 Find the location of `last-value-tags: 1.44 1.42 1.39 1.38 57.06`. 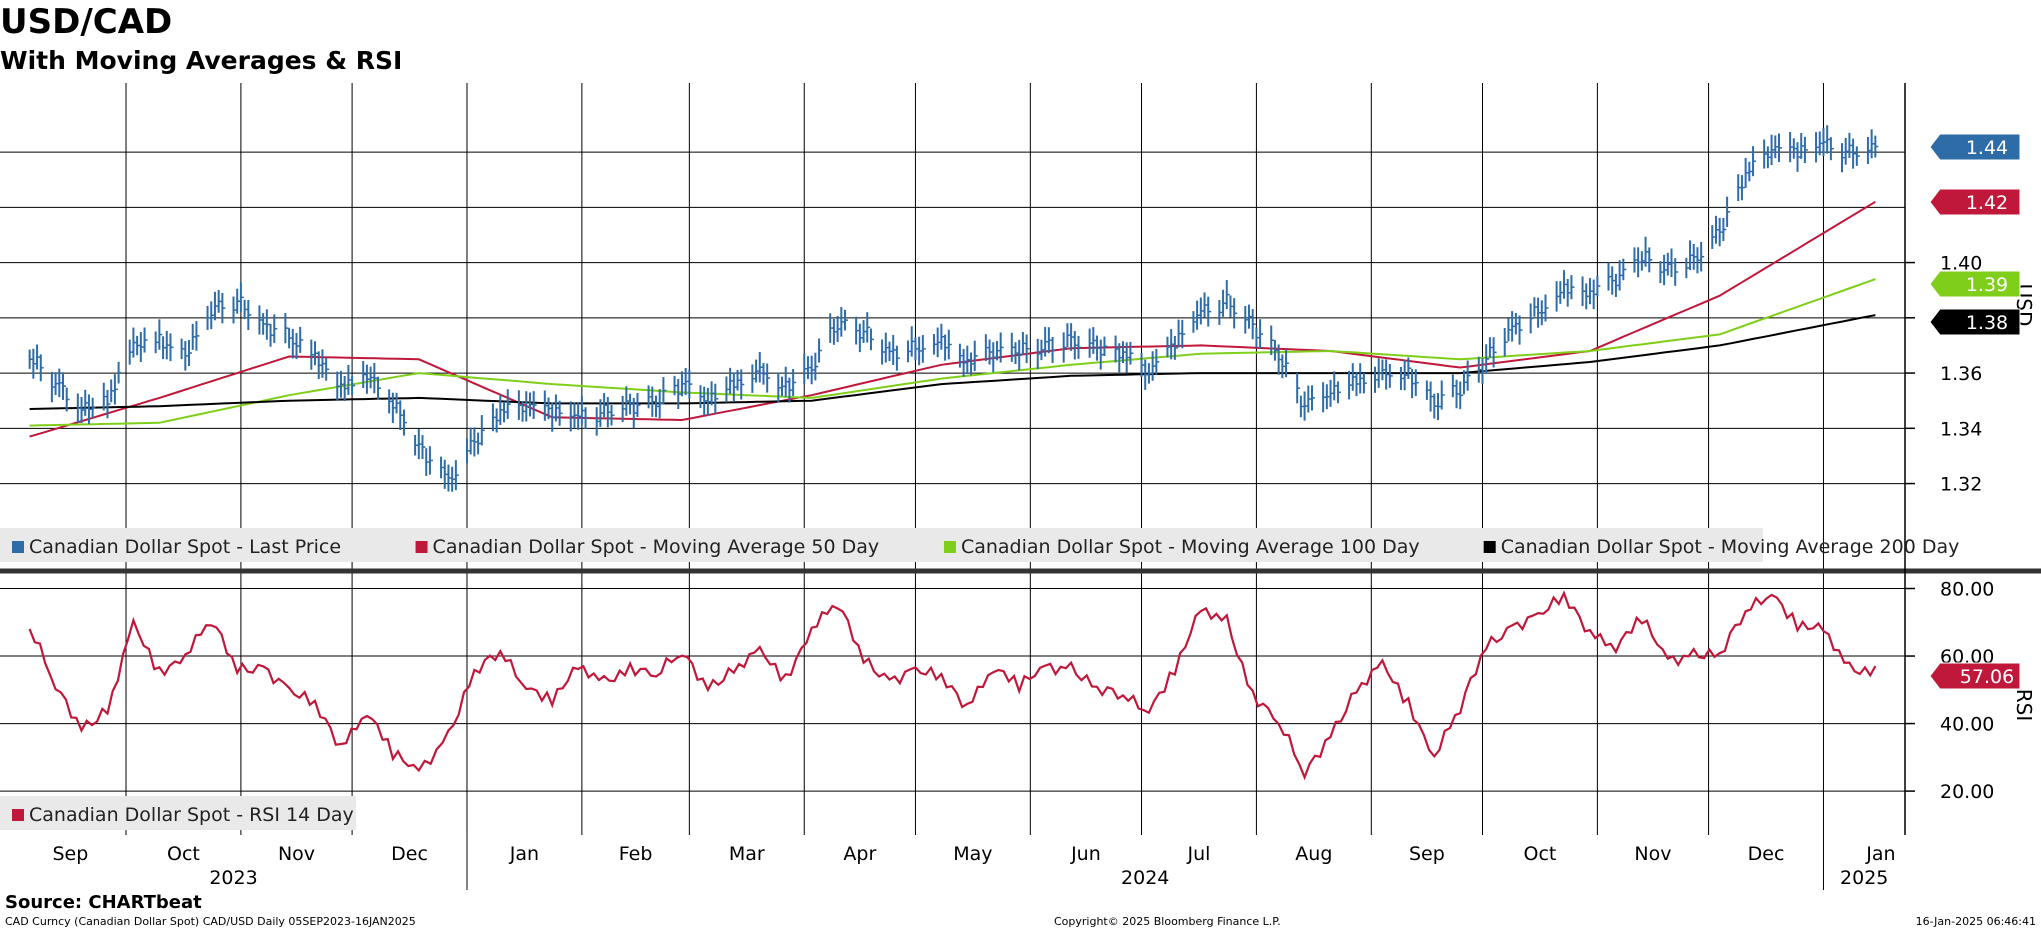

last-value-tags: 1.44 1.42 1.39 1.38 57.06 is located at coordinates (1975, 411).